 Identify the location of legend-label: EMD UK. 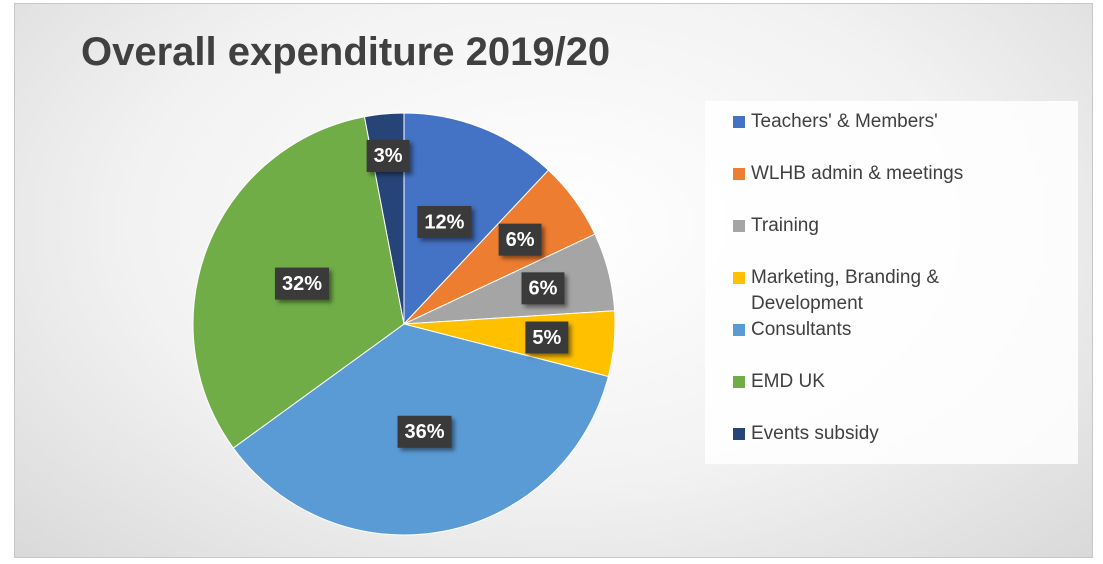
(788, 381).